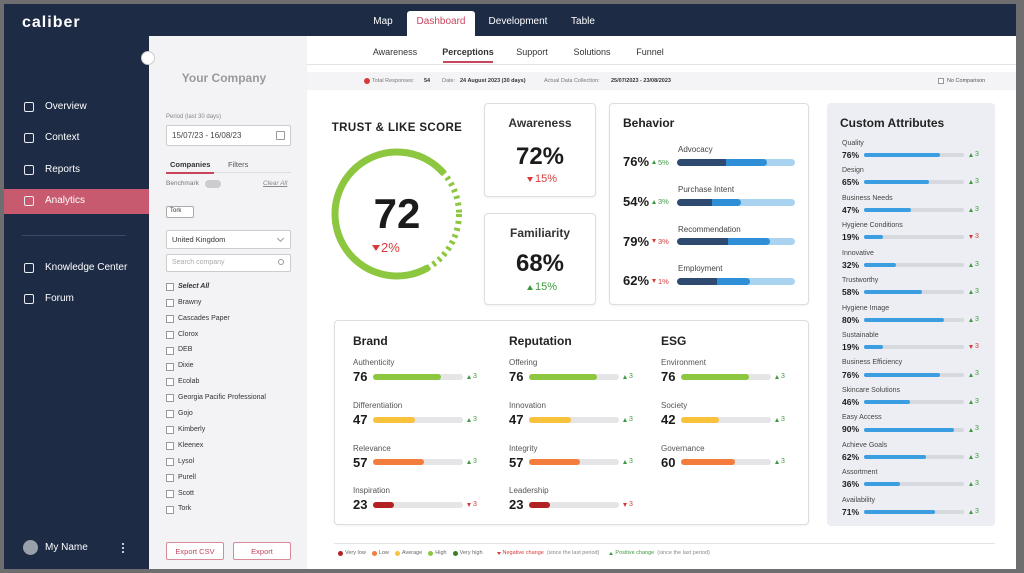  What do you see at coordinates (194, 286) in the screenshot?
I see `select-all: Select All` at bounding box center [194, 286].